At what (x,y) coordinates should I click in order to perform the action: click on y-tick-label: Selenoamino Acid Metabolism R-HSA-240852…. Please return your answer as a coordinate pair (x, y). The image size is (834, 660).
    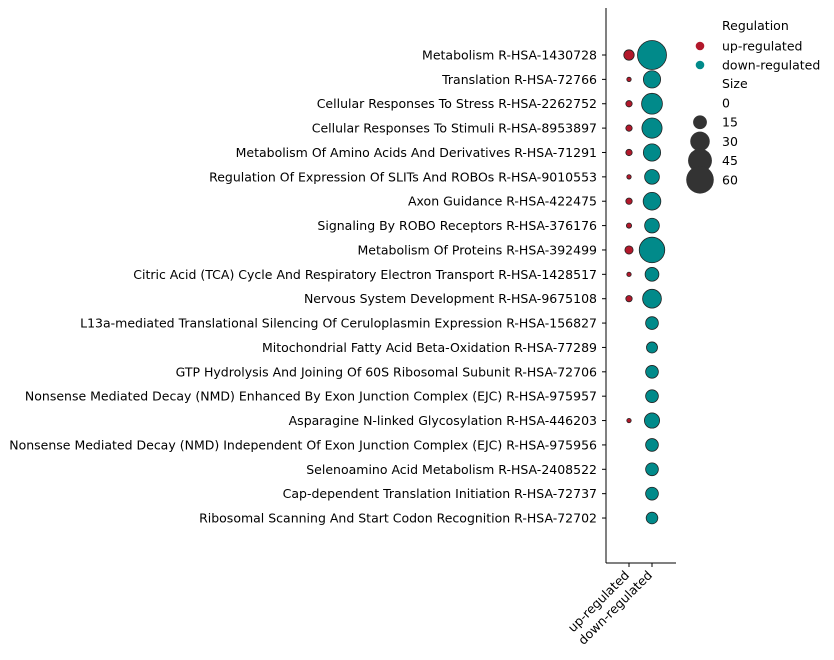
    Looking at the image, I should click on (451, 469).